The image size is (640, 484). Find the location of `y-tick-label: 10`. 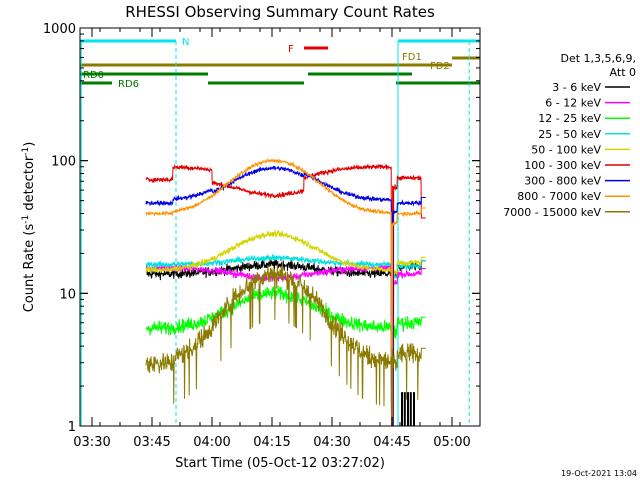

y-tick-label: 10 is located at coordinates (67, 294).